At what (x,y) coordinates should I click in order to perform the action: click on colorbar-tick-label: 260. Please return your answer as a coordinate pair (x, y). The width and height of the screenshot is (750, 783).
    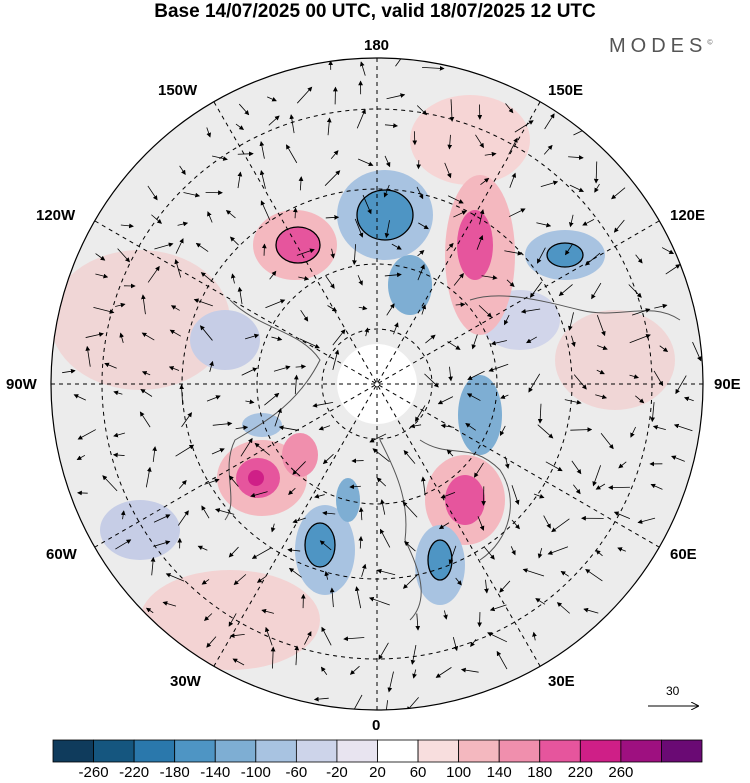
    Looking at the image, I should click on (621, 772).